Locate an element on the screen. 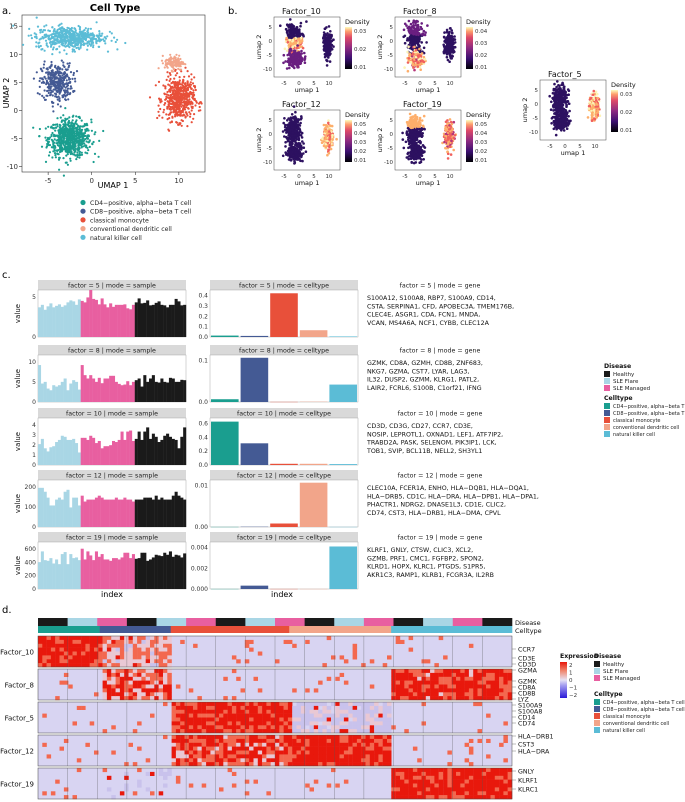 Image resolution: width=685 pixels, height=802 pixels. panel-b-label: b. is located at coordinates (233, 11).